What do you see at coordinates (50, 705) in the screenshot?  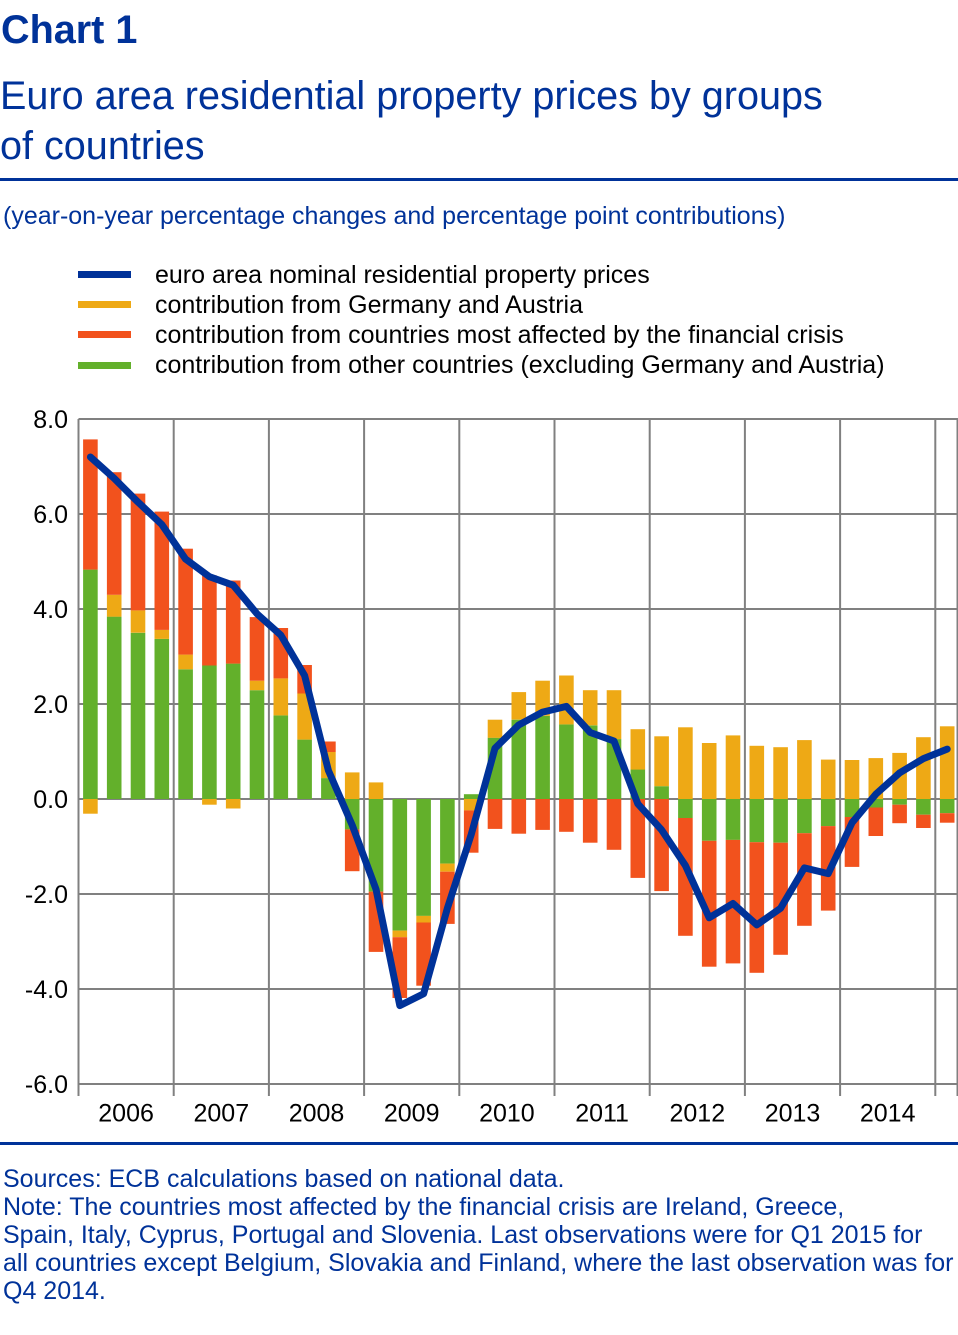 I see `svg-text: 2.0` at bounding box center [50, 705].